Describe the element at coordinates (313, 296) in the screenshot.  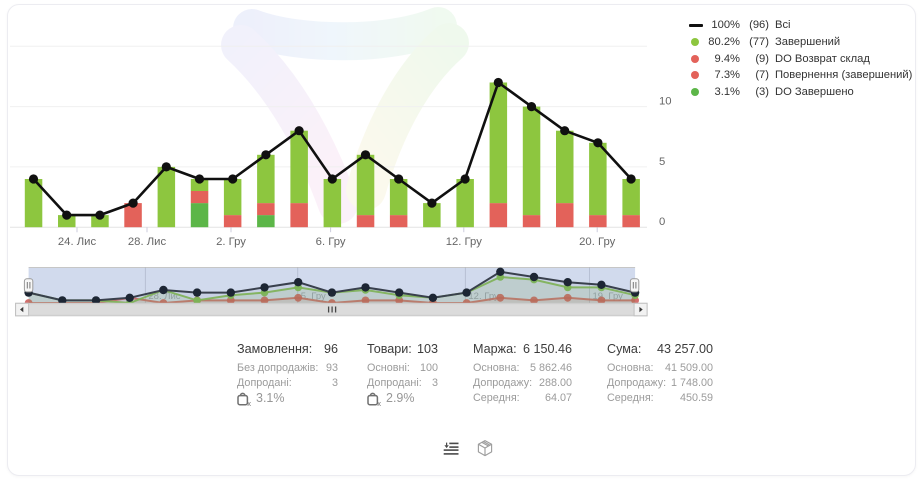
I see `svg-text: 5. Гру` at that location.